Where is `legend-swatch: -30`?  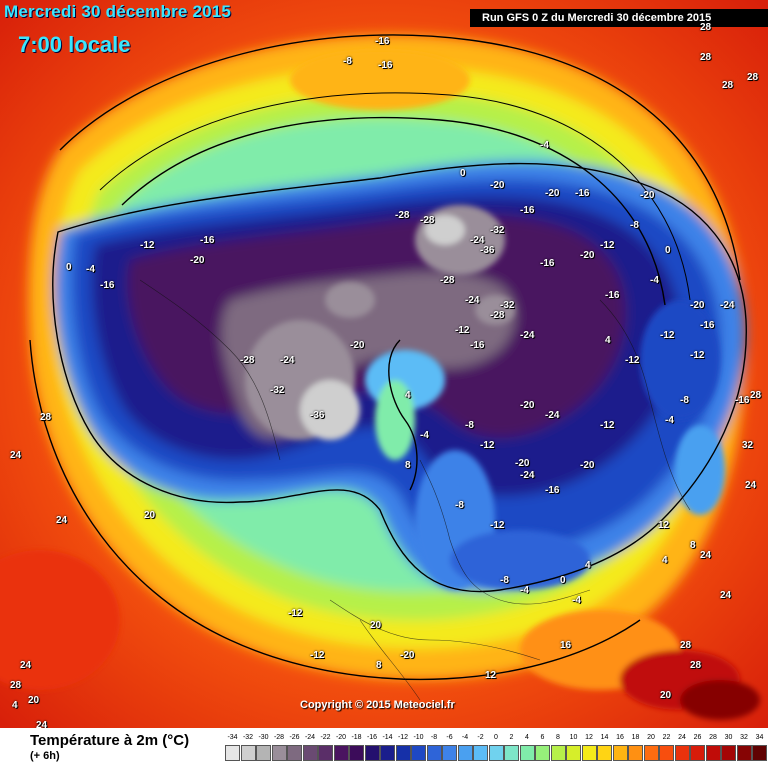
legend-swatch: -30 is located at coordinates (264, 748).